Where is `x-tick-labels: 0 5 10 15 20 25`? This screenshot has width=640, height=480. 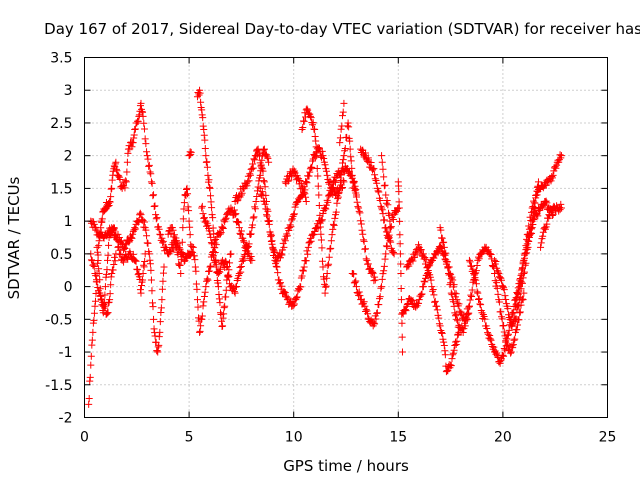
x-tick-labels: 0 5 10 15 20 25 is located at coordinates (348, 438).